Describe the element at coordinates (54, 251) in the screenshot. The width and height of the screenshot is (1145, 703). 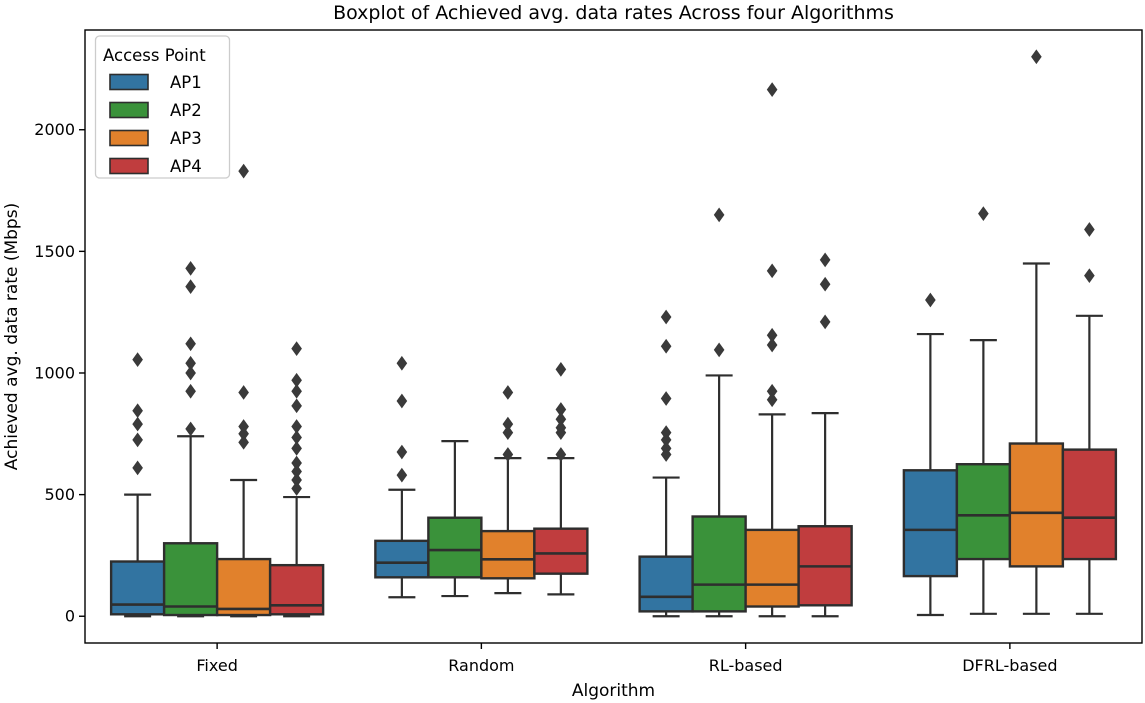
I see `y-tick-label: 1500` at that location.